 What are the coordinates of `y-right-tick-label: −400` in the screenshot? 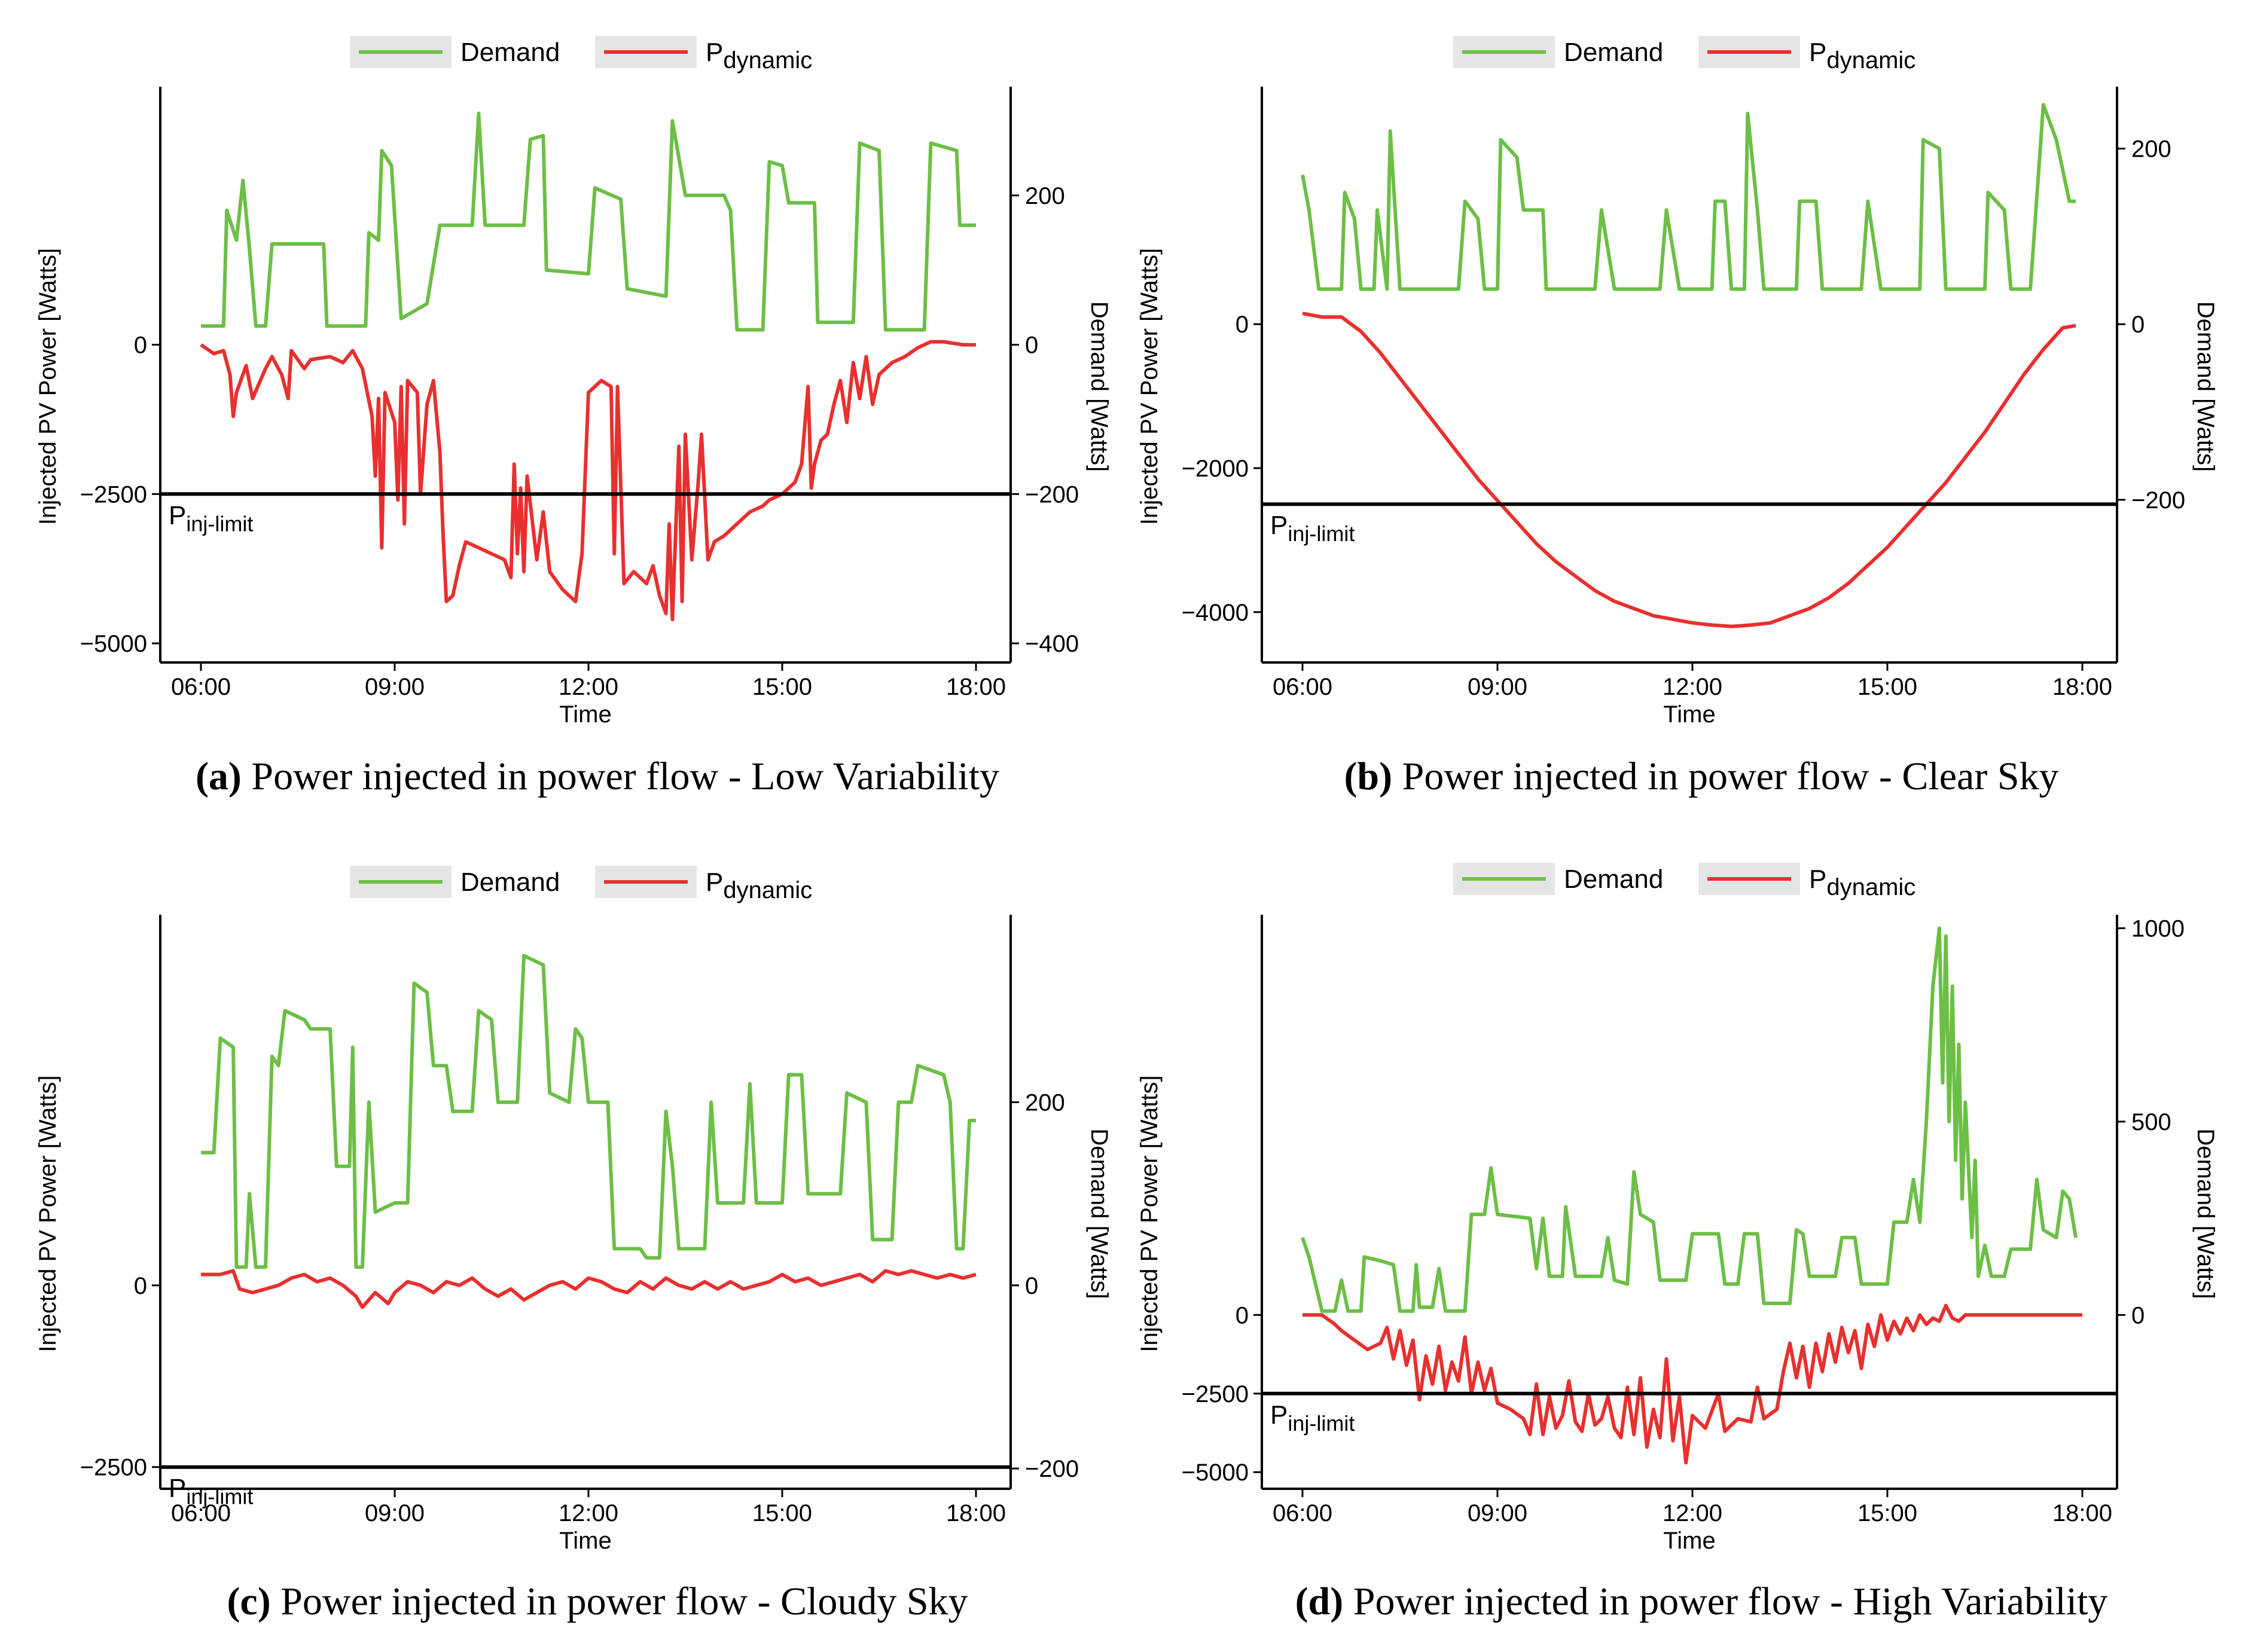 It's located at (1052, 644).